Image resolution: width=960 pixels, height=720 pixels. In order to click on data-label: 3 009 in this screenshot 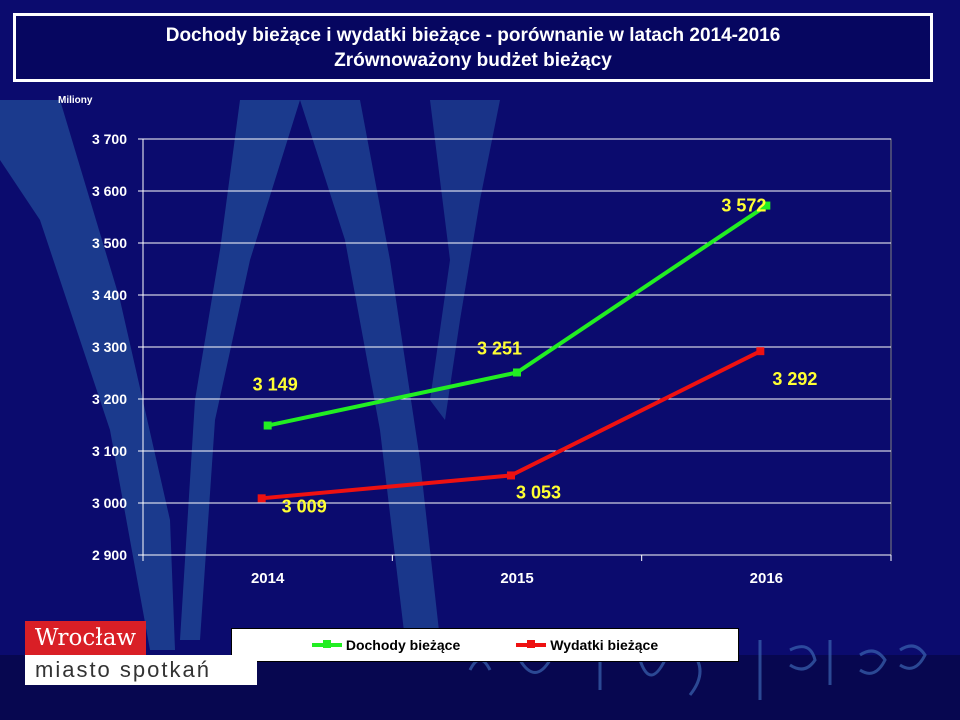, I will do `click(304, 506)`.